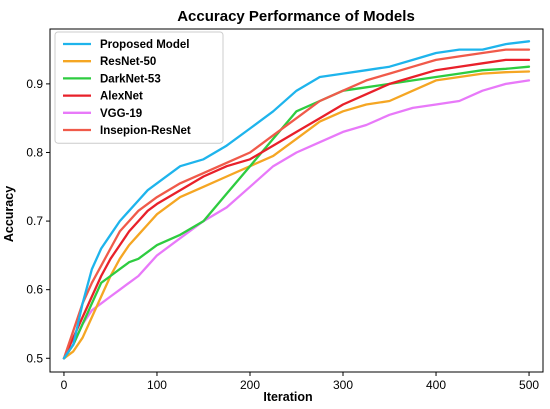 Image resolution: width=550 pixels, height=409 pixels. I want to click on y-axis-label: Accuracy, so click(9, 214).